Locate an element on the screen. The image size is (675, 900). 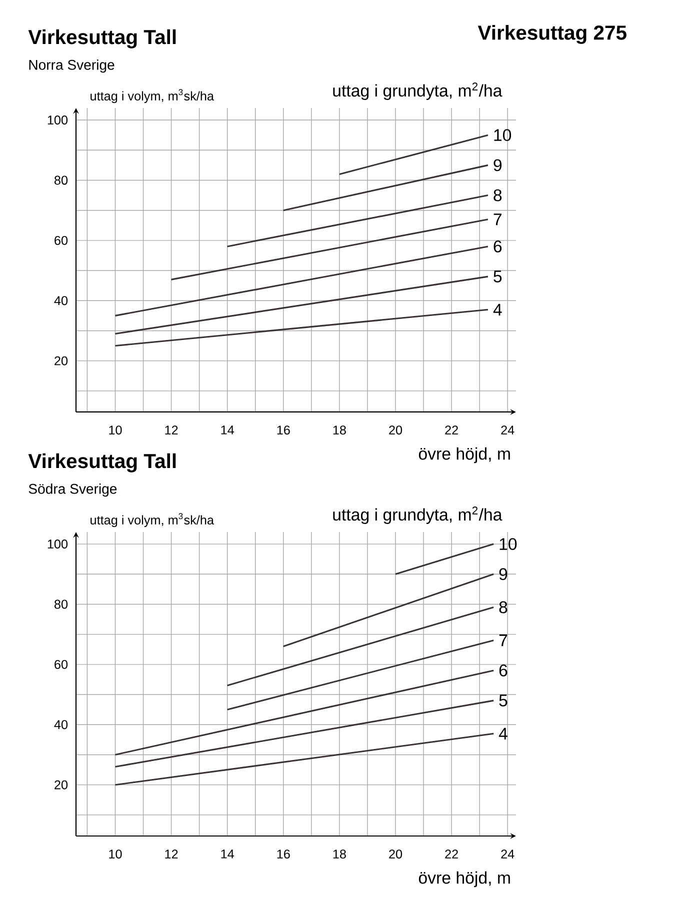
chart-subtitle: Norra Sverige is located at coordinates (71, 66).